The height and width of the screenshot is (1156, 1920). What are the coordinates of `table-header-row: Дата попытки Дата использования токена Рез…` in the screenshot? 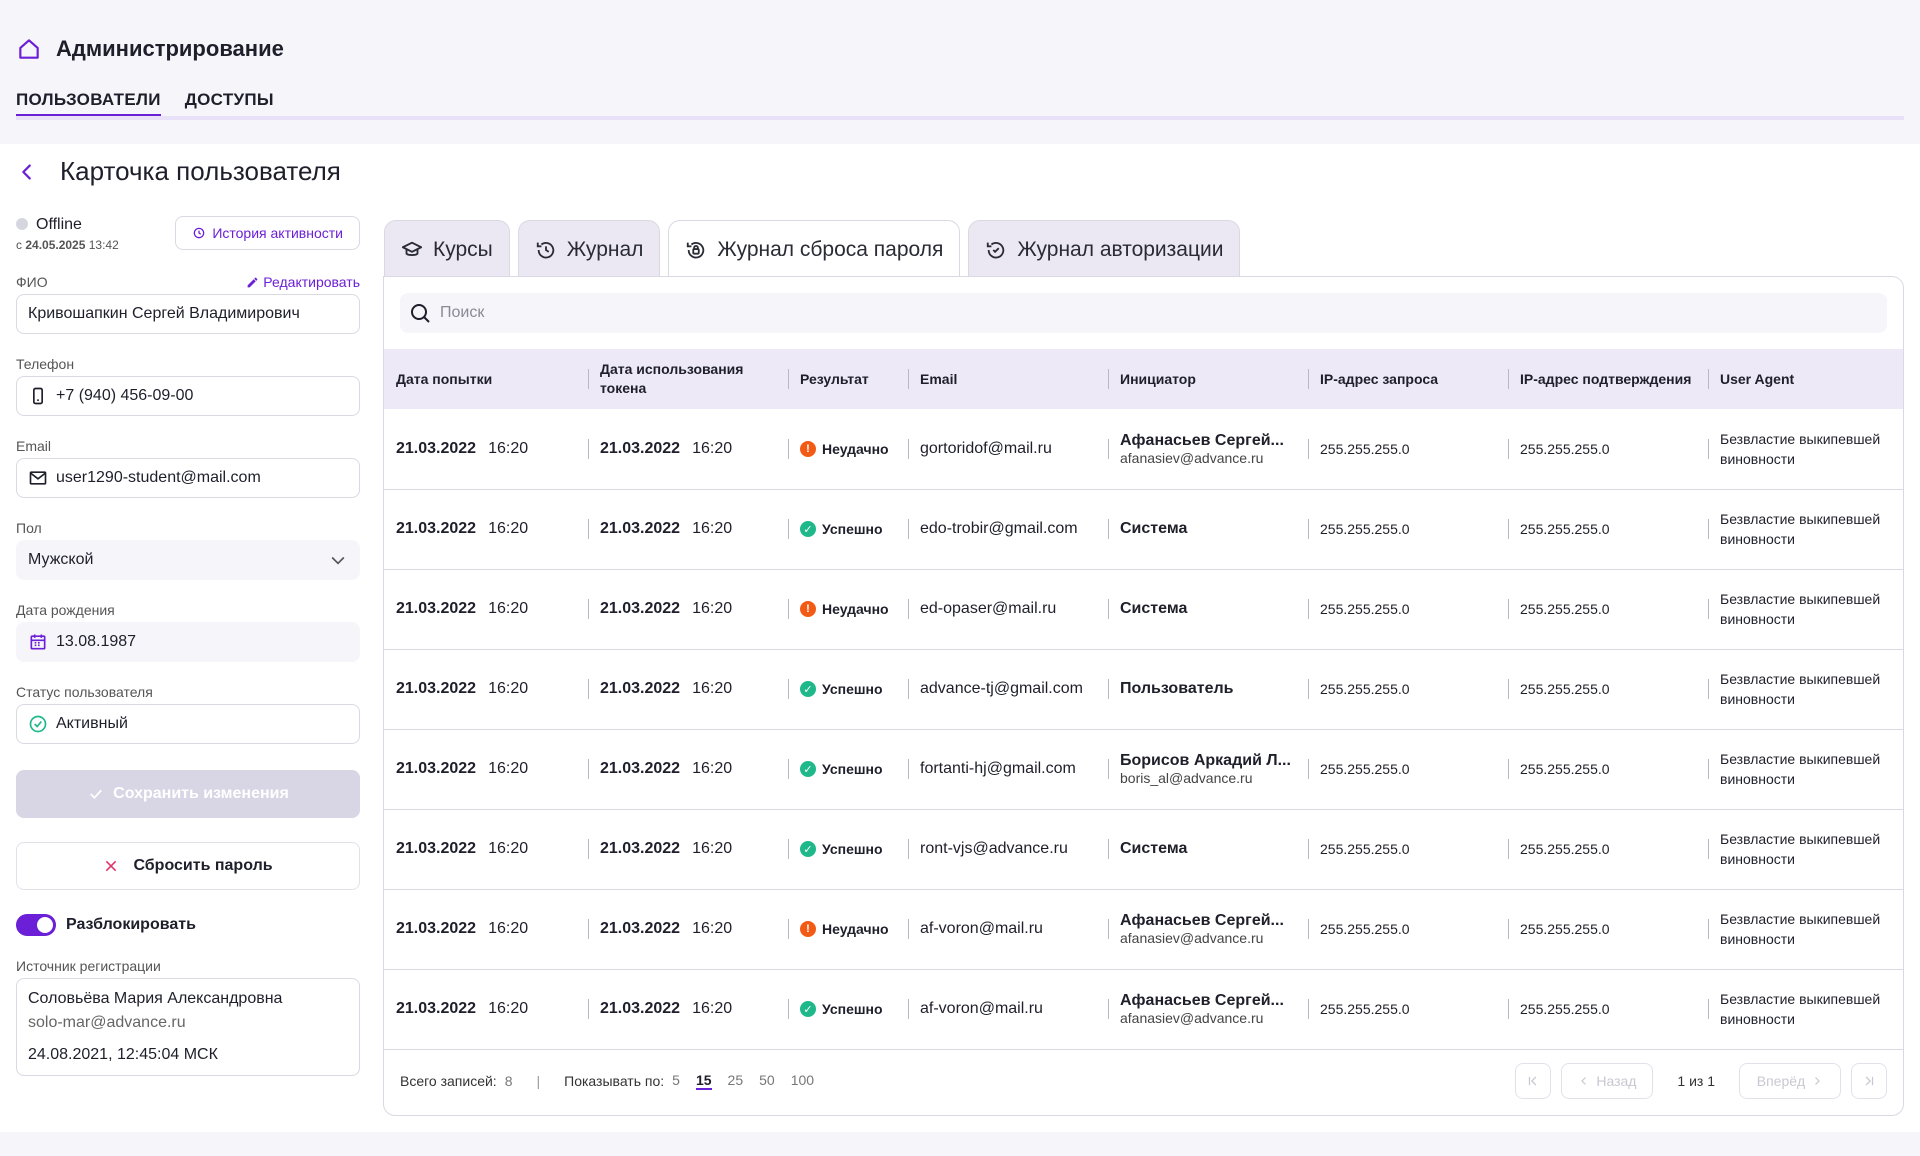 It's located at (1143, 379).